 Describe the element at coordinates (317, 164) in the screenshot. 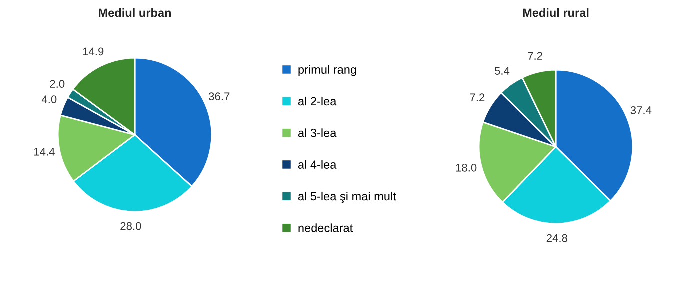

I see `legend-label: al 4-lea` at that location.